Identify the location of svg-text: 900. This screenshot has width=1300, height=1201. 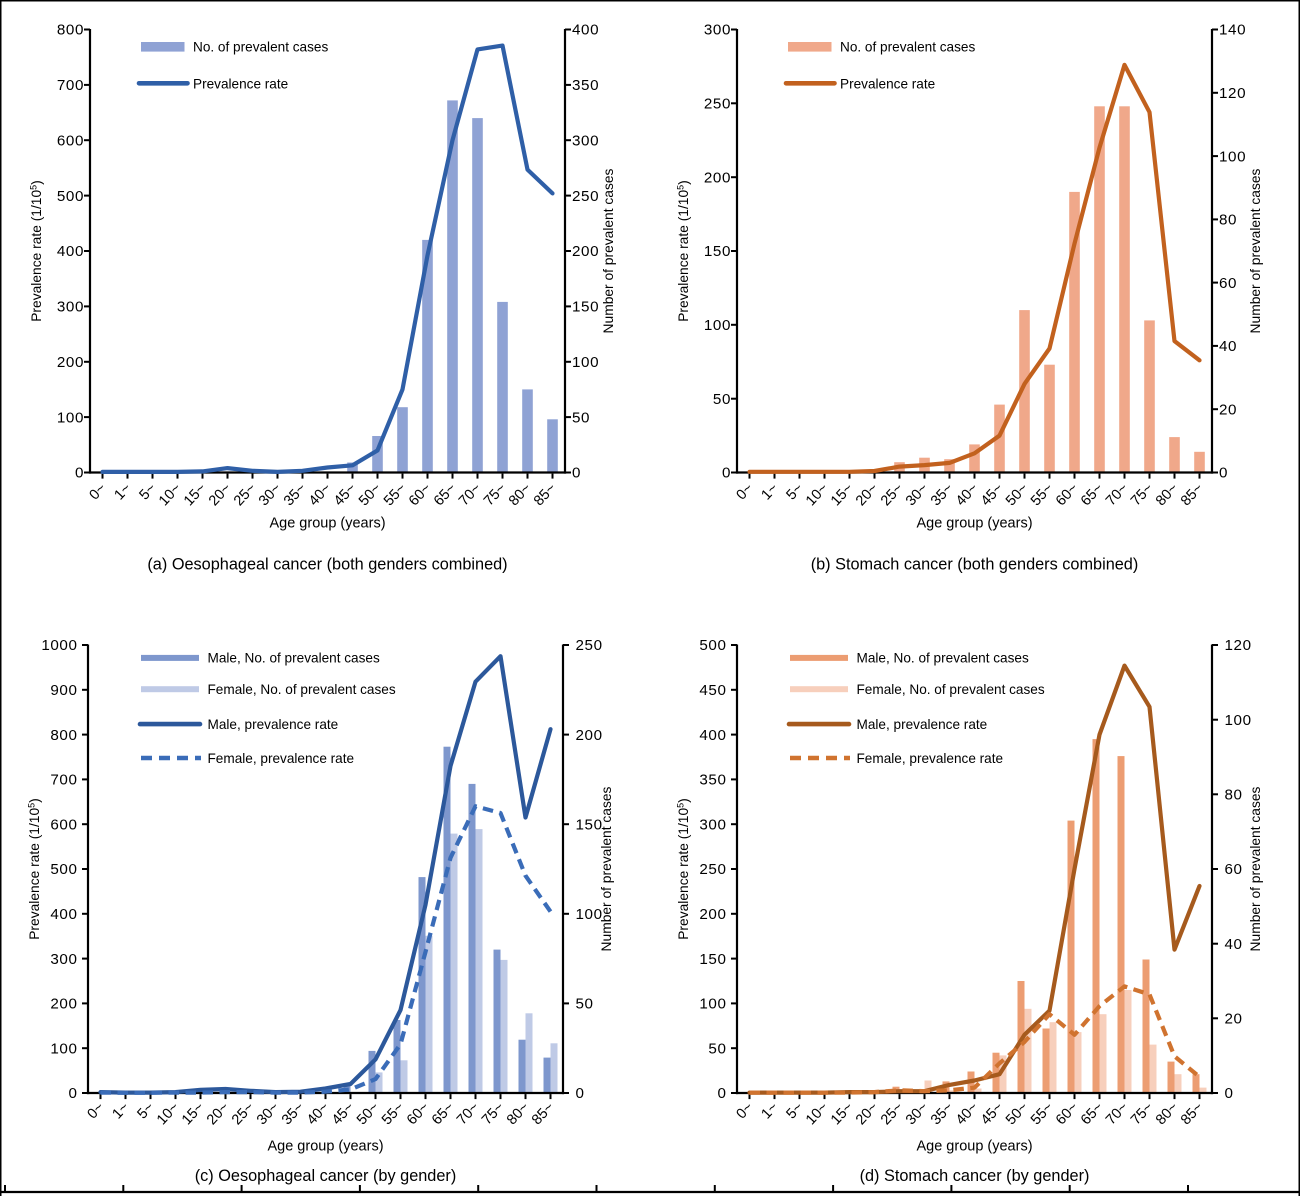
(63, 690).